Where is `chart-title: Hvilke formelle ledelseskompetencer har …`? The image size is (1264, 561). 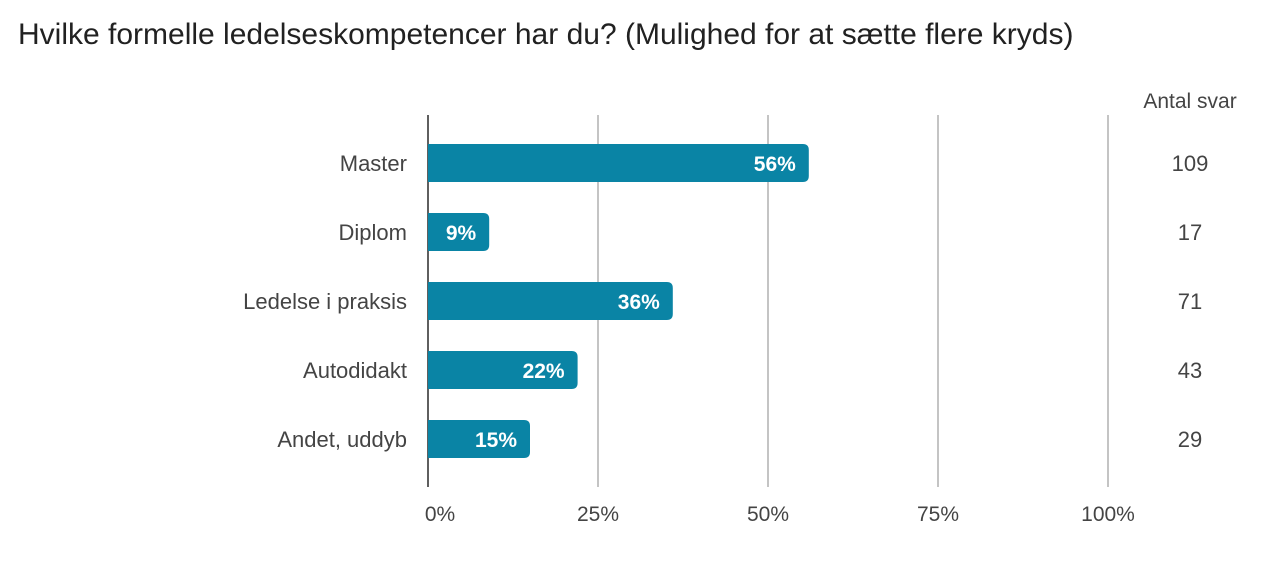 chart-title: Hvilke formelle ledelseskompetencer har … is located at coordinates (546, 34).